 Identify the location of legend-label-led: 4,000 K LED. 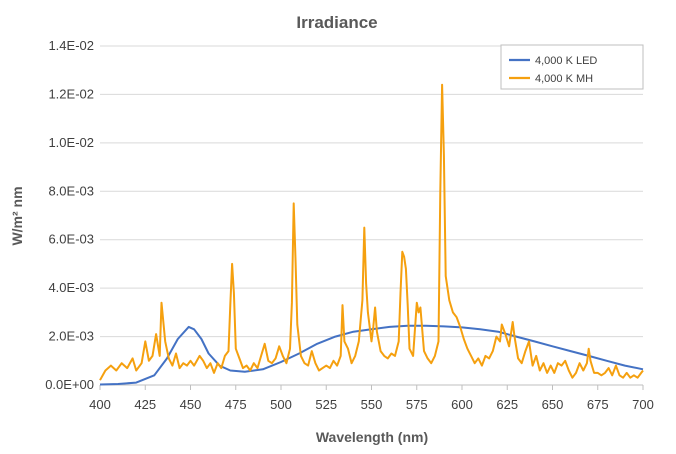
(566, 61).